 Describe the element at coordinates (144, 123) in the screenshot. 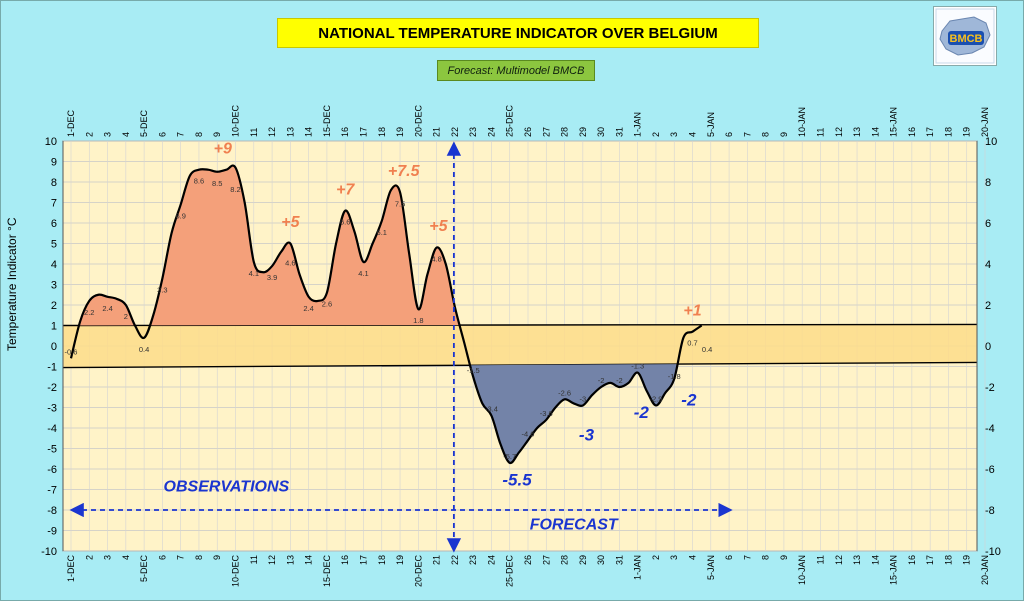

I see `x-tick-label-top: 5-DEC` at that location.